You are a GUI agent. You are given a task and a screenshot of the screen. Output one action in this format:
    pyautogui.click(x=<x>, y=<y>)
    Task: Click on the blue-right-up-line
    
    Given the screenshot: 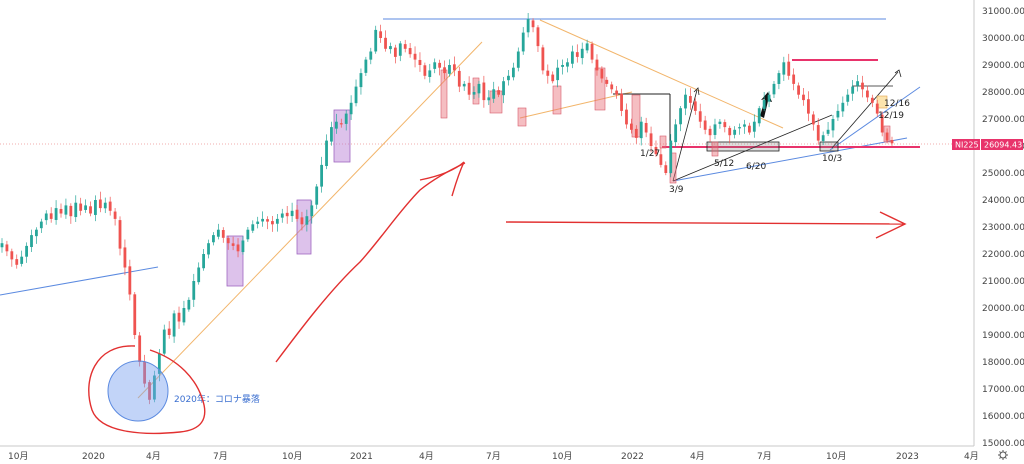 What is the action you would take?
    pyautogui.click(x=875, y=118)
    